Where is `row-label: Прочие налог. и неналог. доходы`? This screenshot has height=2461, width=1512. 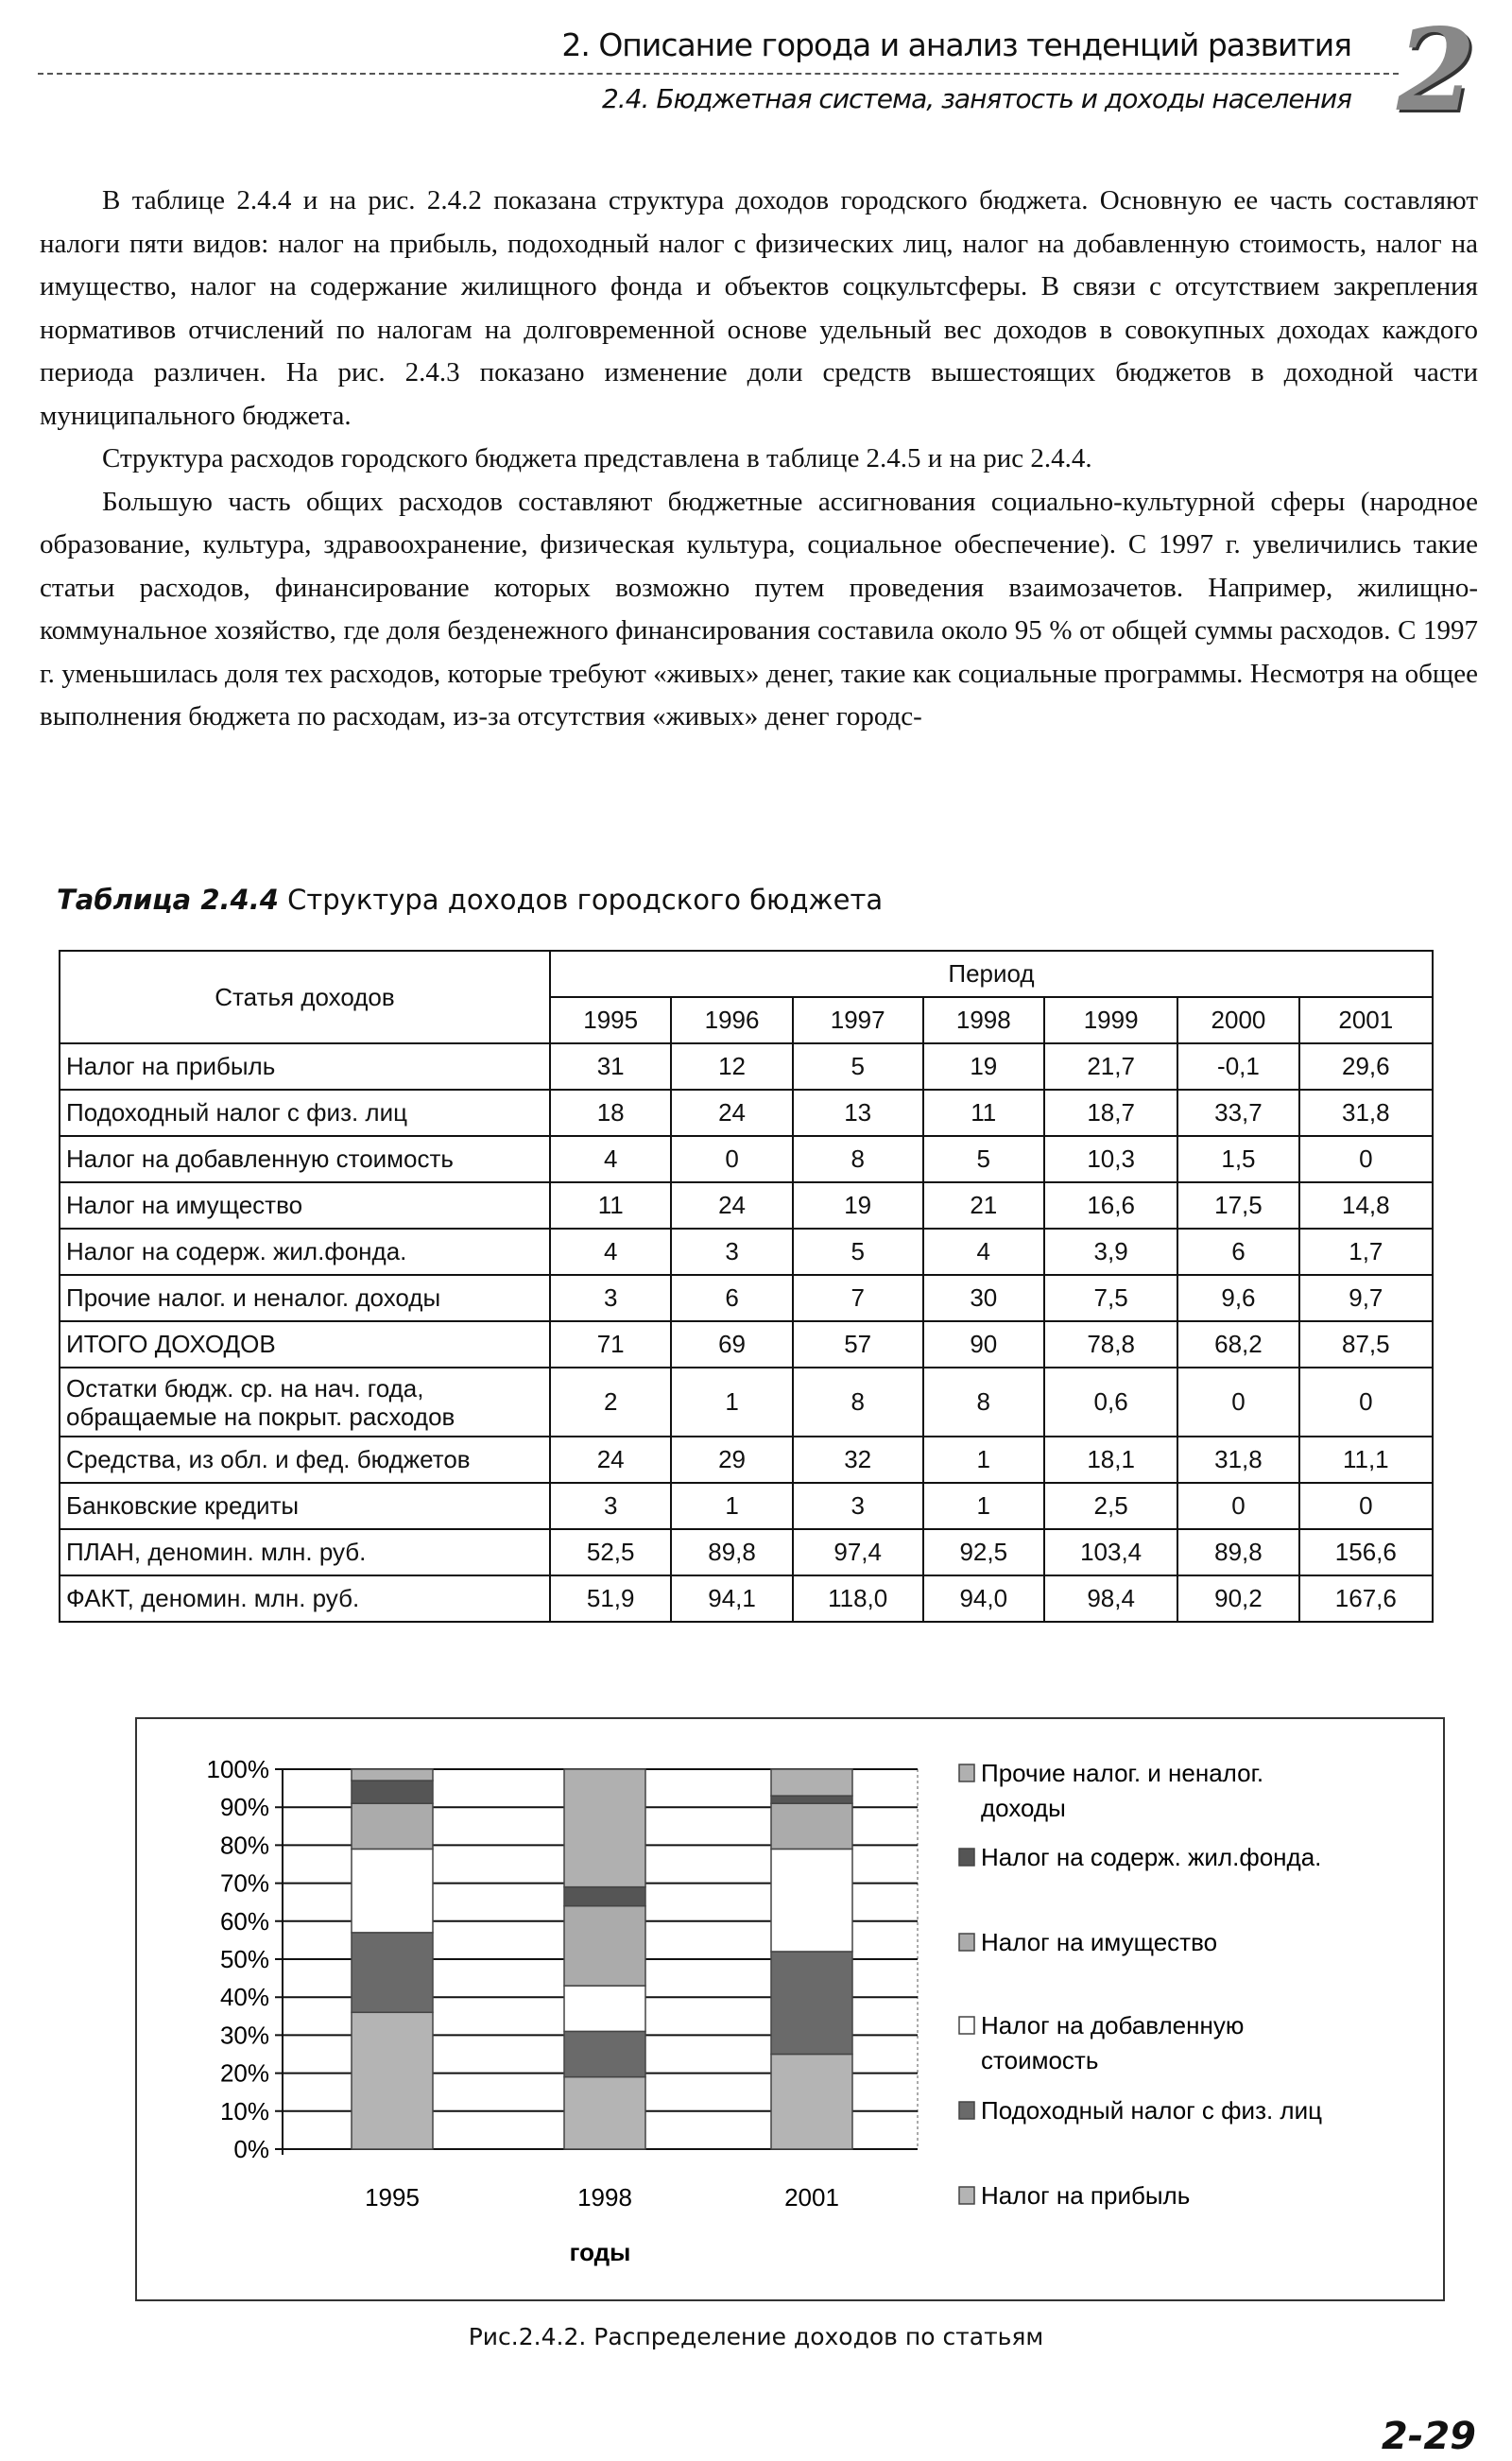 row-label: Прочие налог. и неналог. доходы is located at coordinates (305, 1298).